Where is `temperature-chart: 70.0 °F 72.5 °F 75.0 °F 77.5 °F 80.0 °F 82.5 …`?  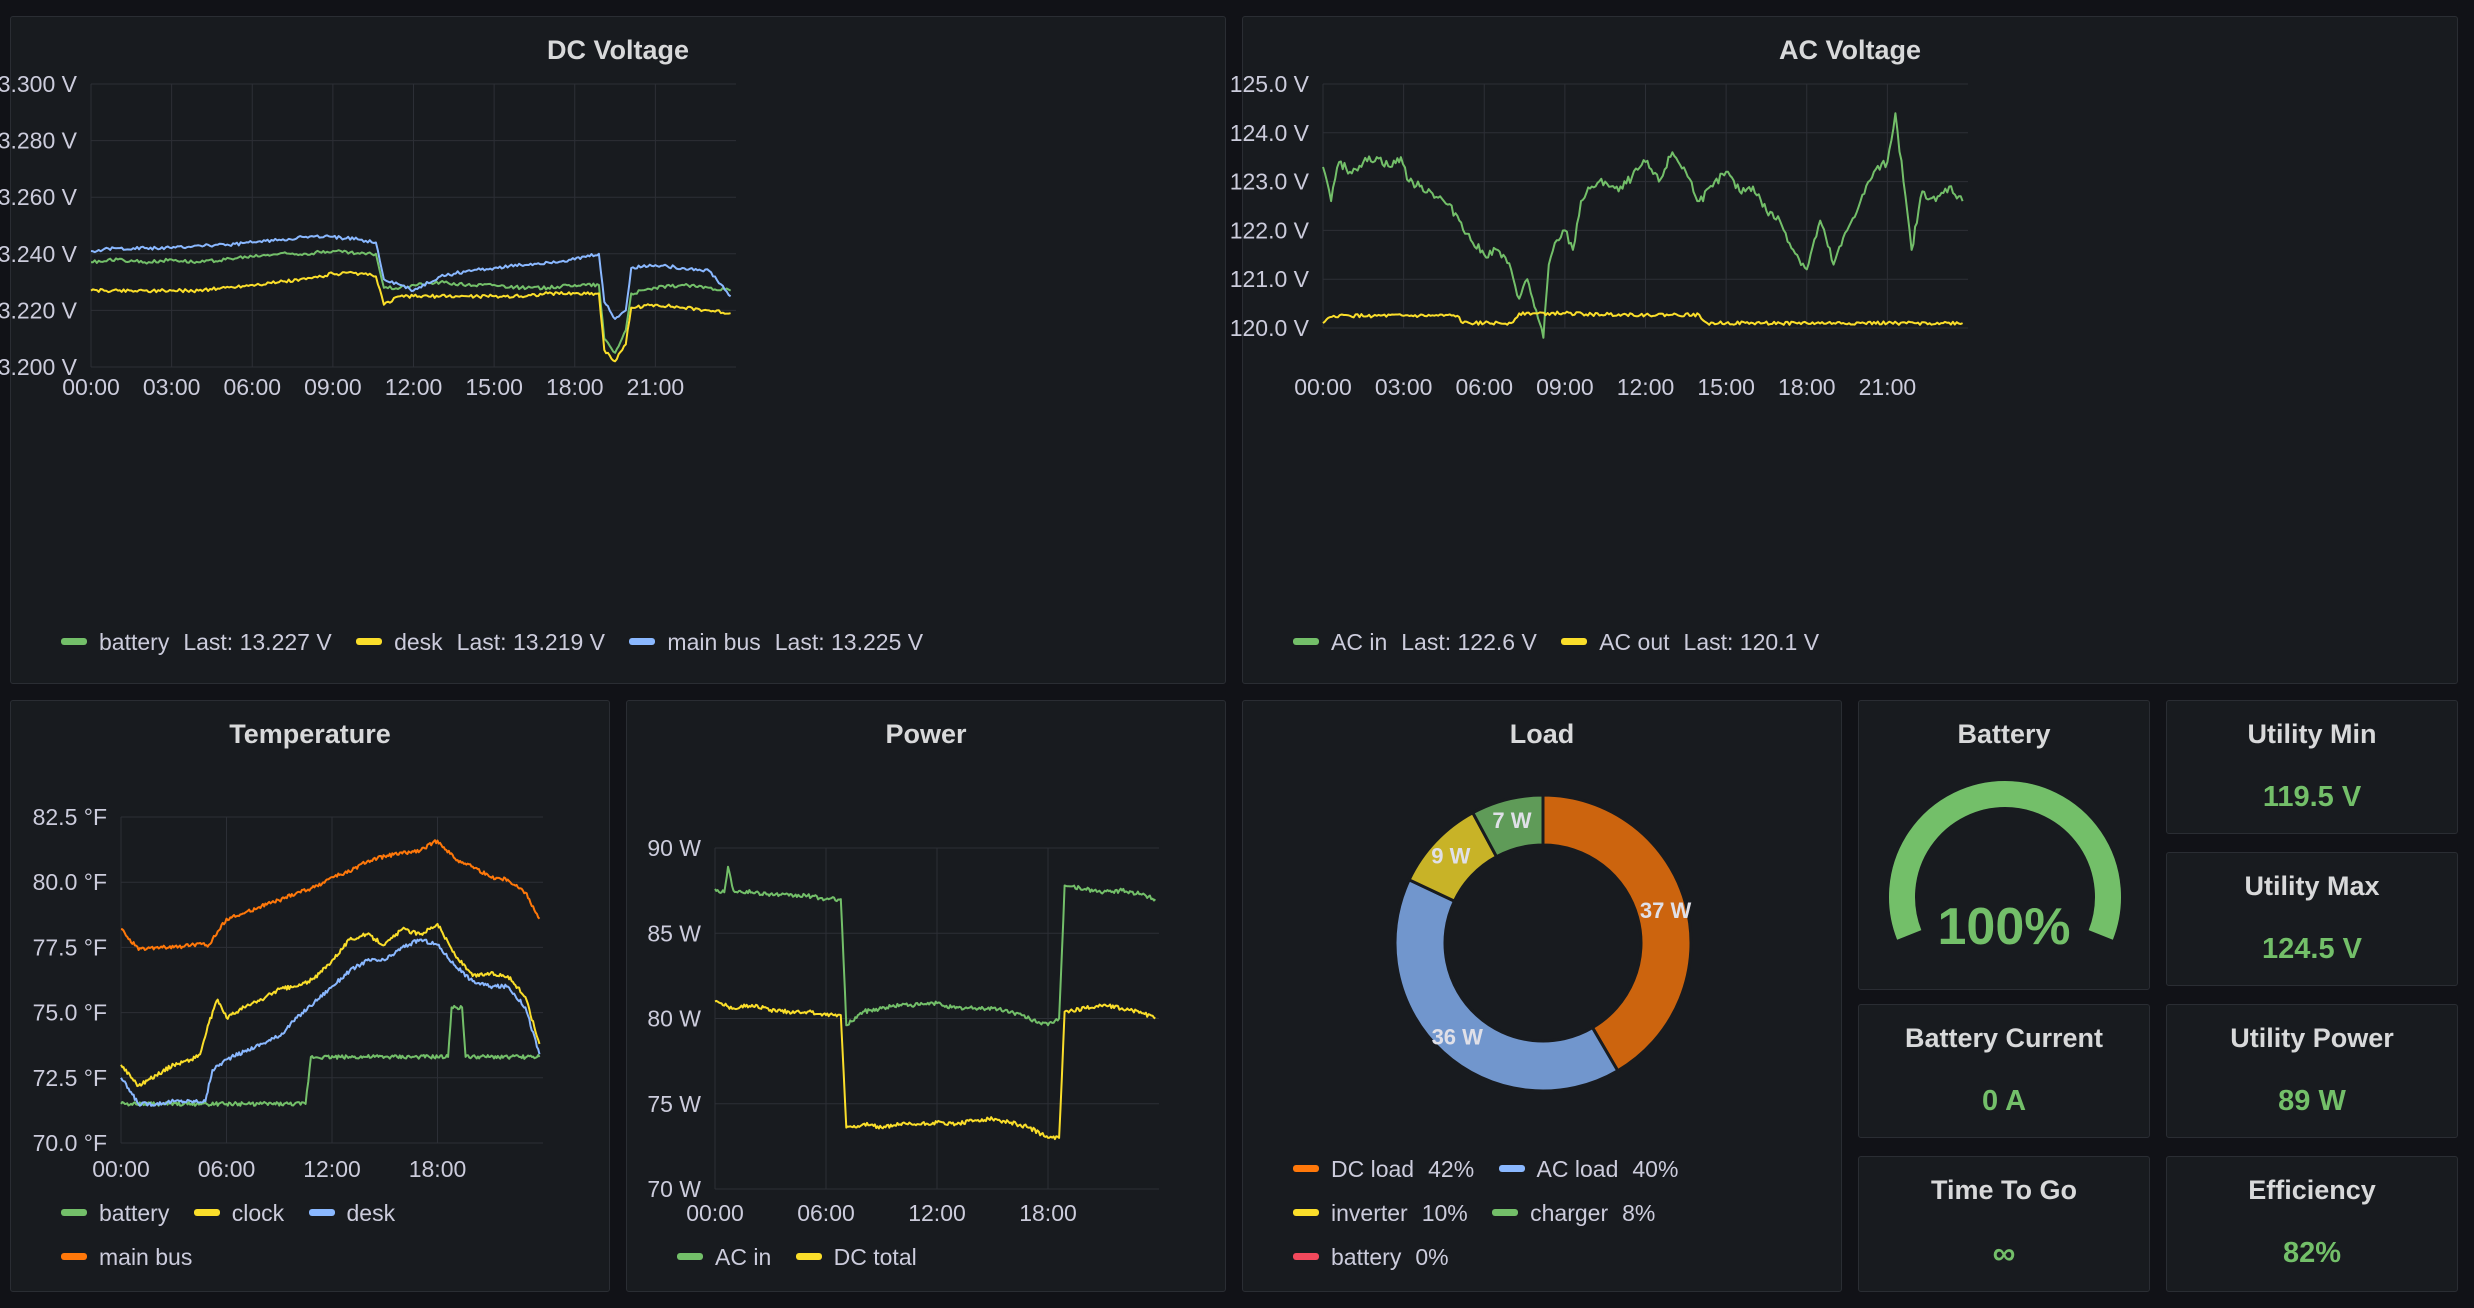 temperature-chart: 70.0 °F 72.5 °F 75.0 °F 77.5 °F 80.0 °F 82.5 … is located at coordinates (311, 997).